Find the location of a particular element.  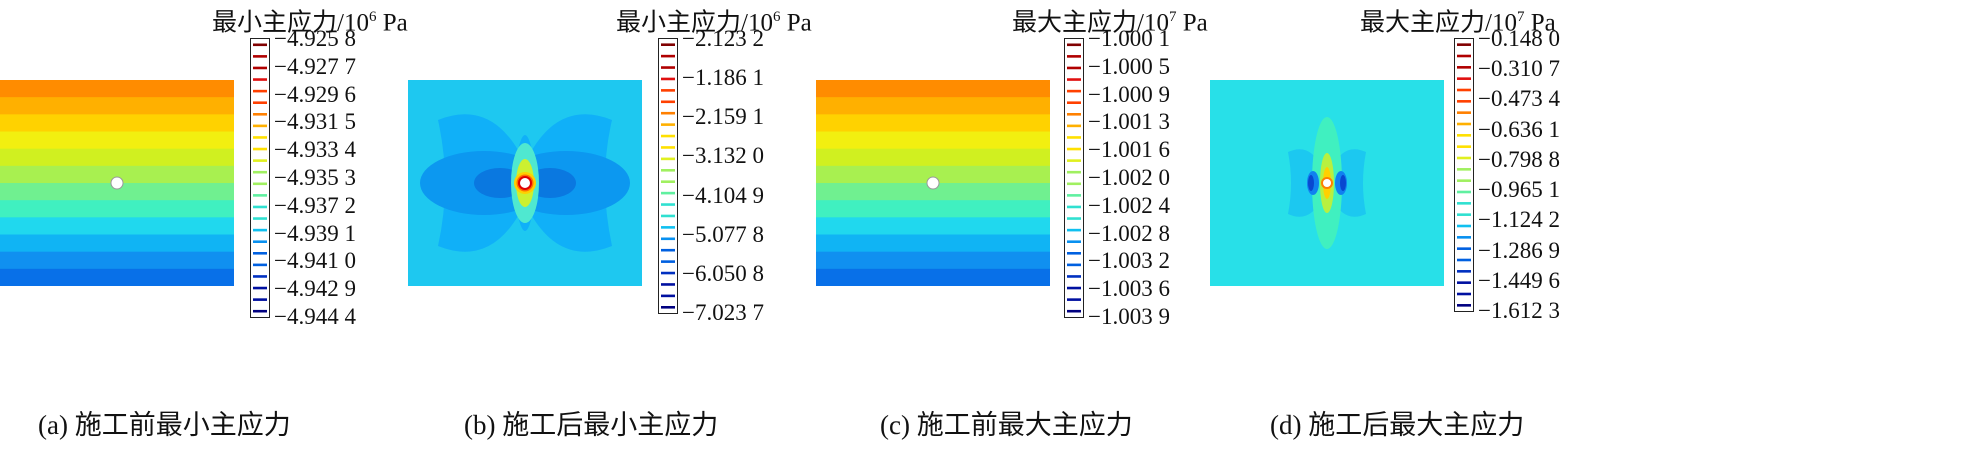

colorbar-tick-label: −1.003 6 is located at coordinates (1129, 289).